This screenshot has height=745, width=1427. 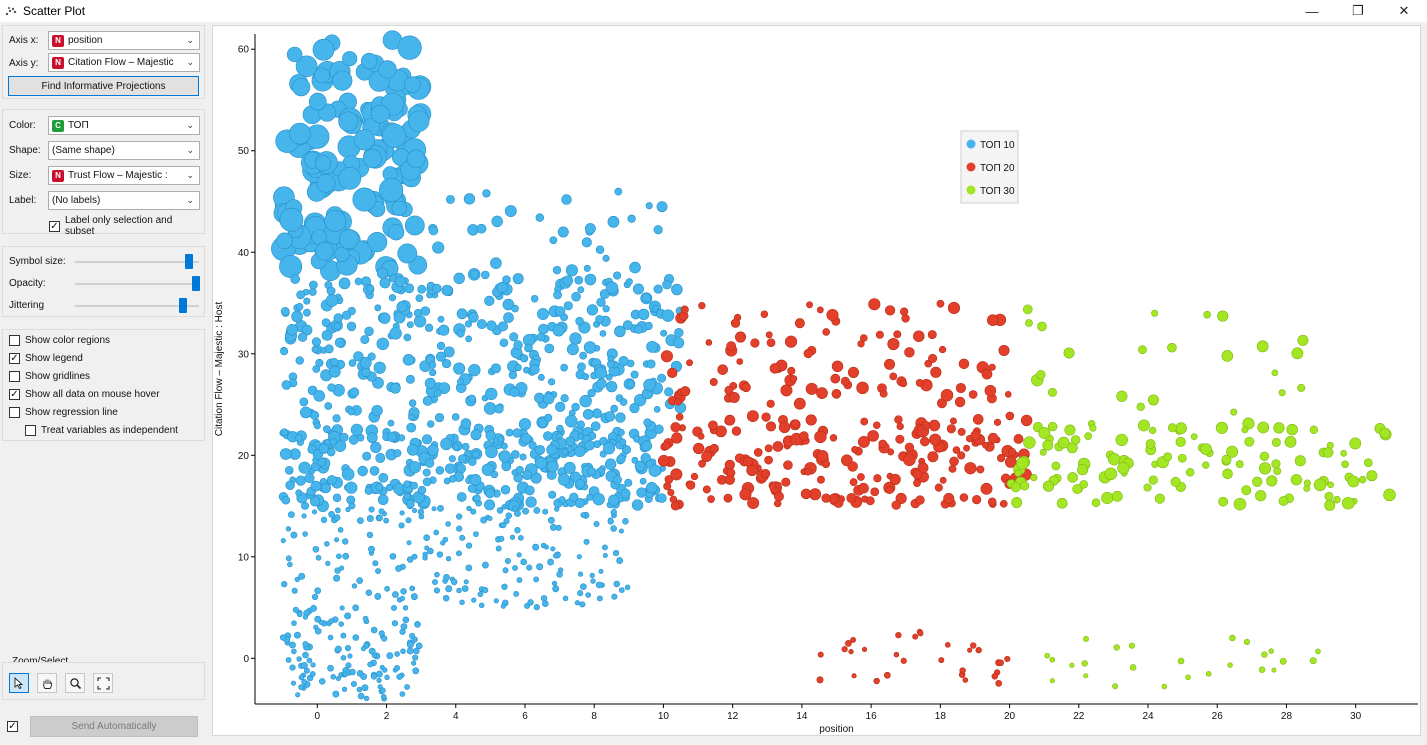 I want to click on opacity-handle, so click(x=196, y=283).